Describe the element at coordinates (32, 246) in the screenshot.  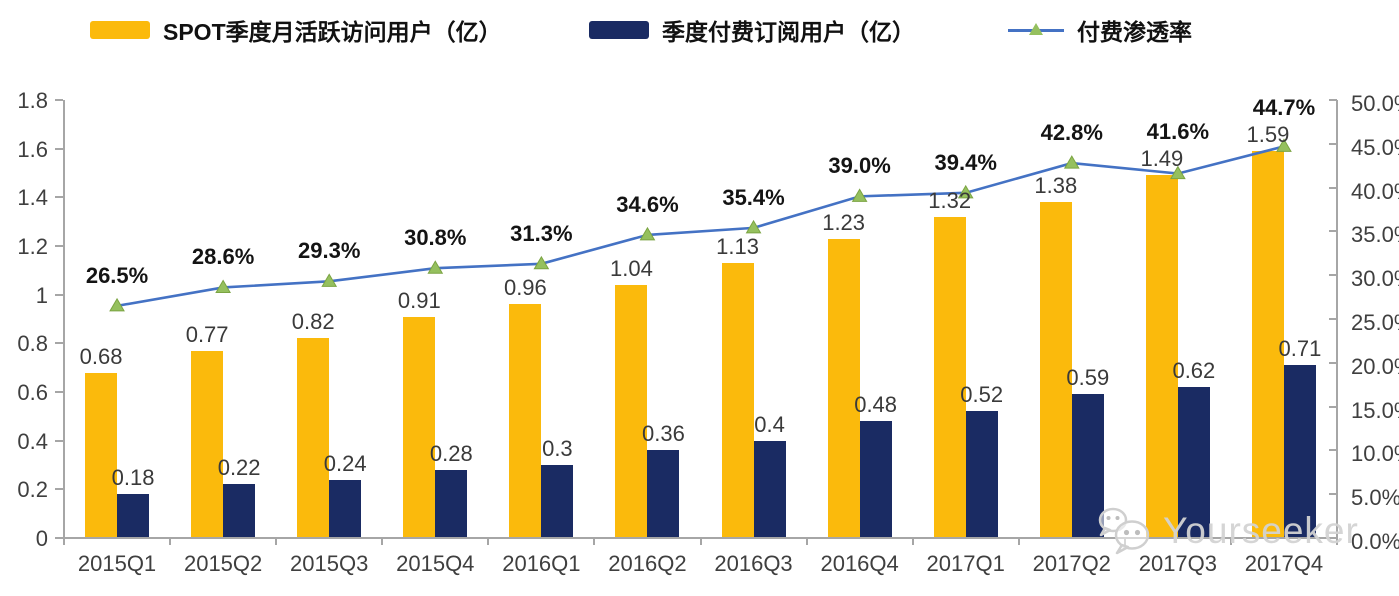
I see `left-axis-tick-label: 1.2` at that location.